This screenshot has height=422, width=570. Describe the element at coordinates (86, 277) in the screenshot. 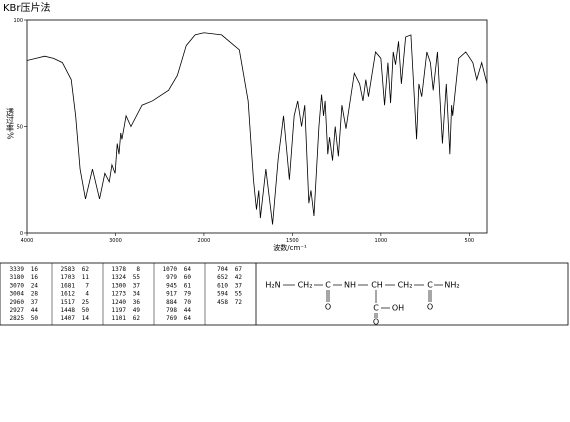

I see `peak-transmittance: 11` at that location.